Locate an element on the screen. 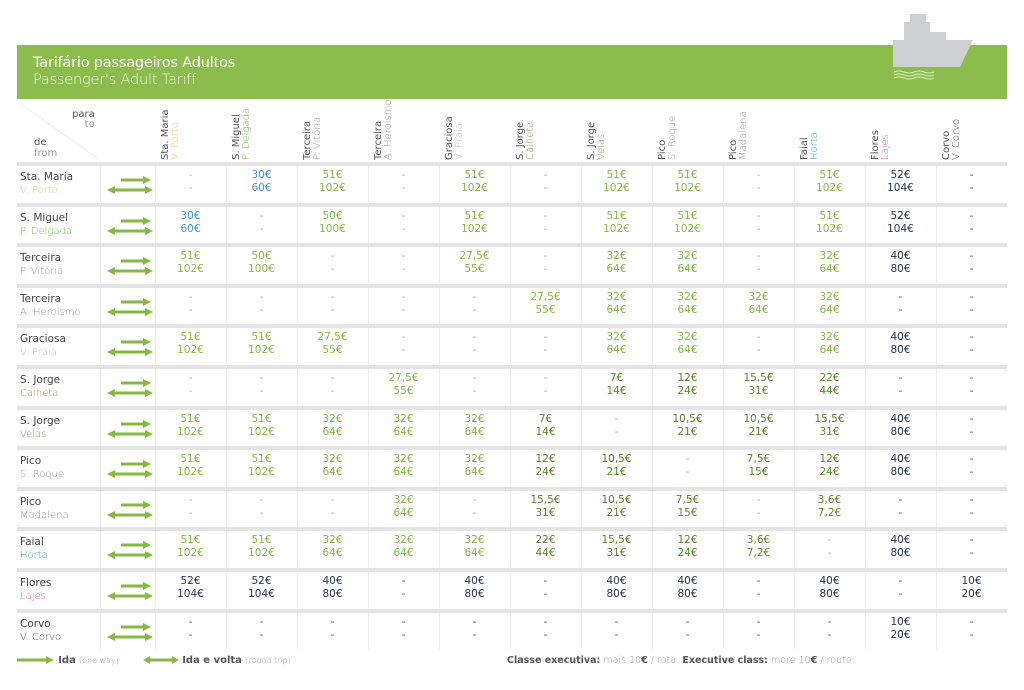 The height and width of the screenshot is (690, 1024). round-trip-fare: 24€ is located at coordinates (545, 472).